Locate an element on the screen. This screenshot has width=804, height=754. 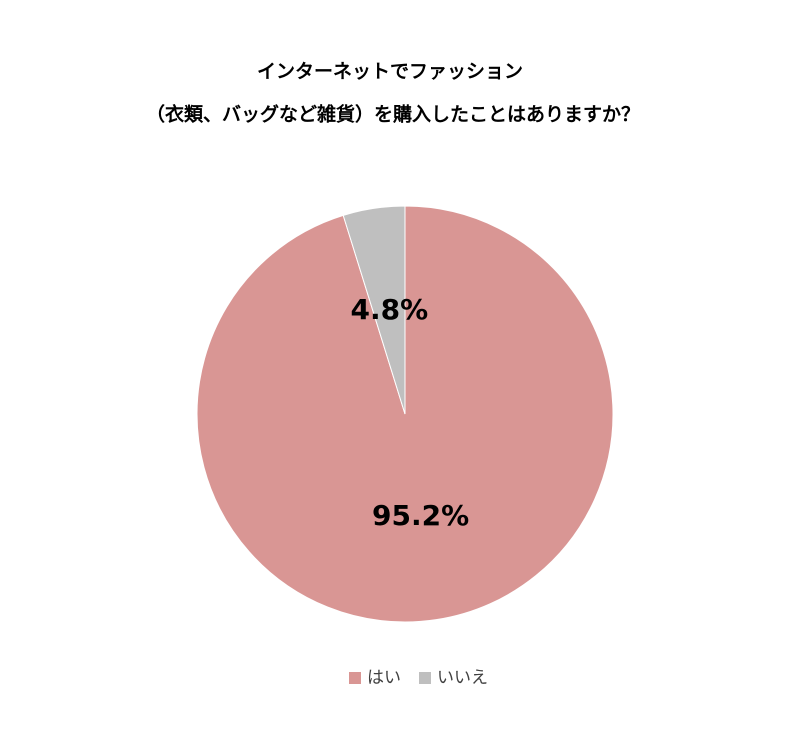
pie-slice is located at coordinates (374, 310).